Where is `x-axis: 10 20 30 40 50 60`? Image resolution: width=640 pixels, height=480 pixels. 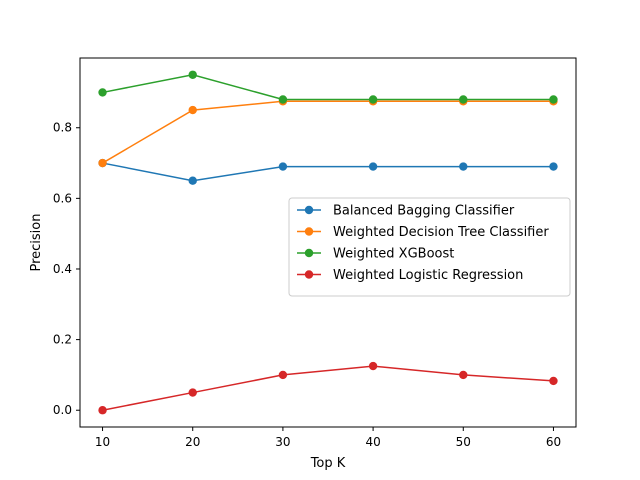
x-axis: 10 20 30 40 50 60 is located at coordinates (328, 438).